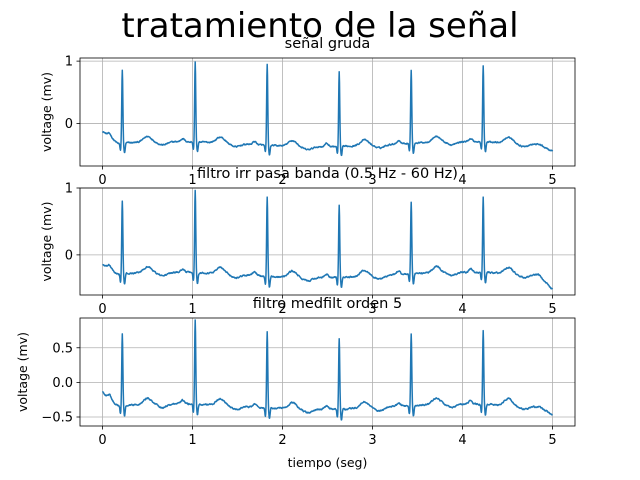 Image resolution: width=640 pixels, height=480 pixels. Describe the element at coordinates (62, 348) in the screenshot. I see `y-tick-label: 0.5` at that location.